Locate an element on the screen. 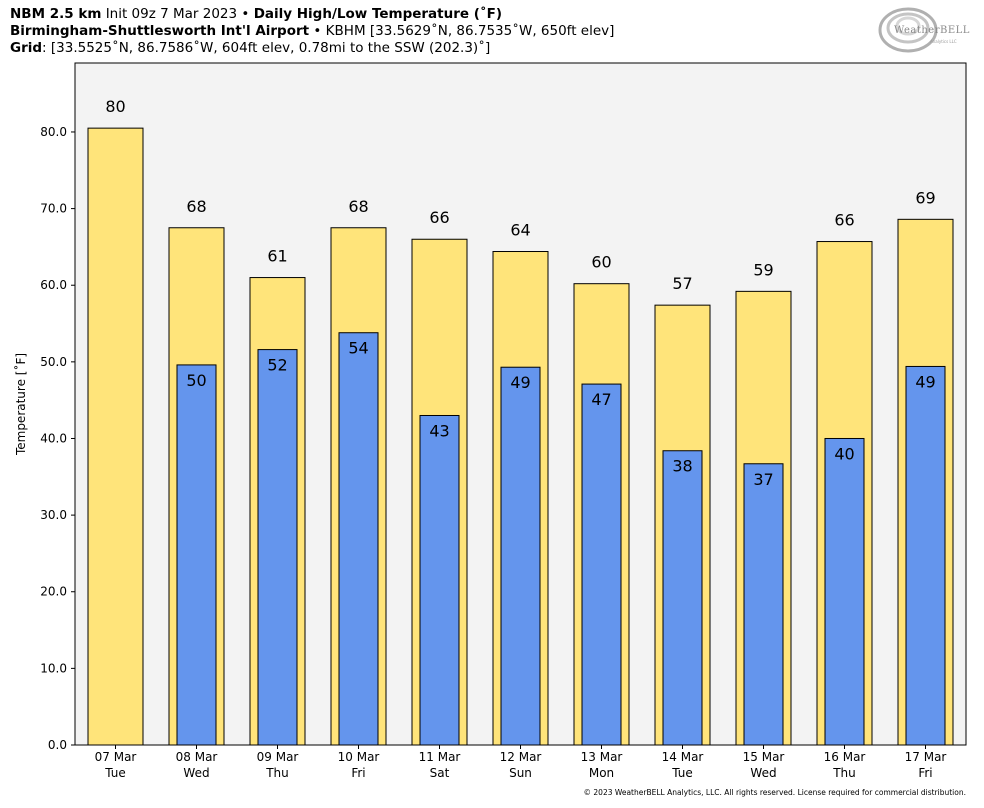 This screenshot has height=808, width=984. high-temp-label: 69 is located at coordinates (925, 197).